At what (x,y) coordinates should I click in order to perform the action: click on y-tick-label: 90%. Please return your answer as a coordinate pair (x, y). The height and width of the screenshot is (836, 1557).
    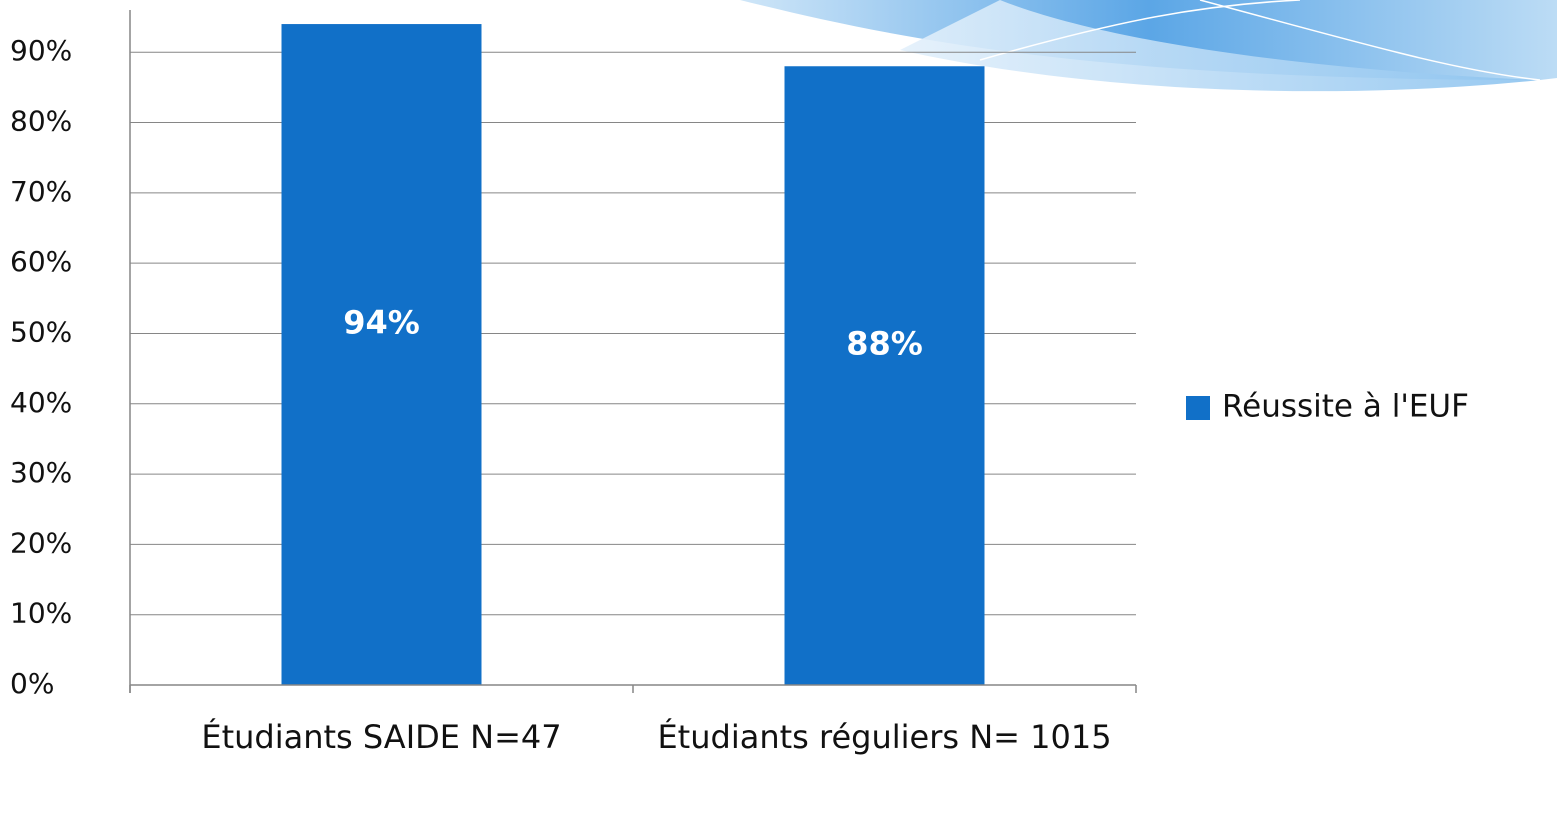
    Looking at the image, I should click on (41, 50).